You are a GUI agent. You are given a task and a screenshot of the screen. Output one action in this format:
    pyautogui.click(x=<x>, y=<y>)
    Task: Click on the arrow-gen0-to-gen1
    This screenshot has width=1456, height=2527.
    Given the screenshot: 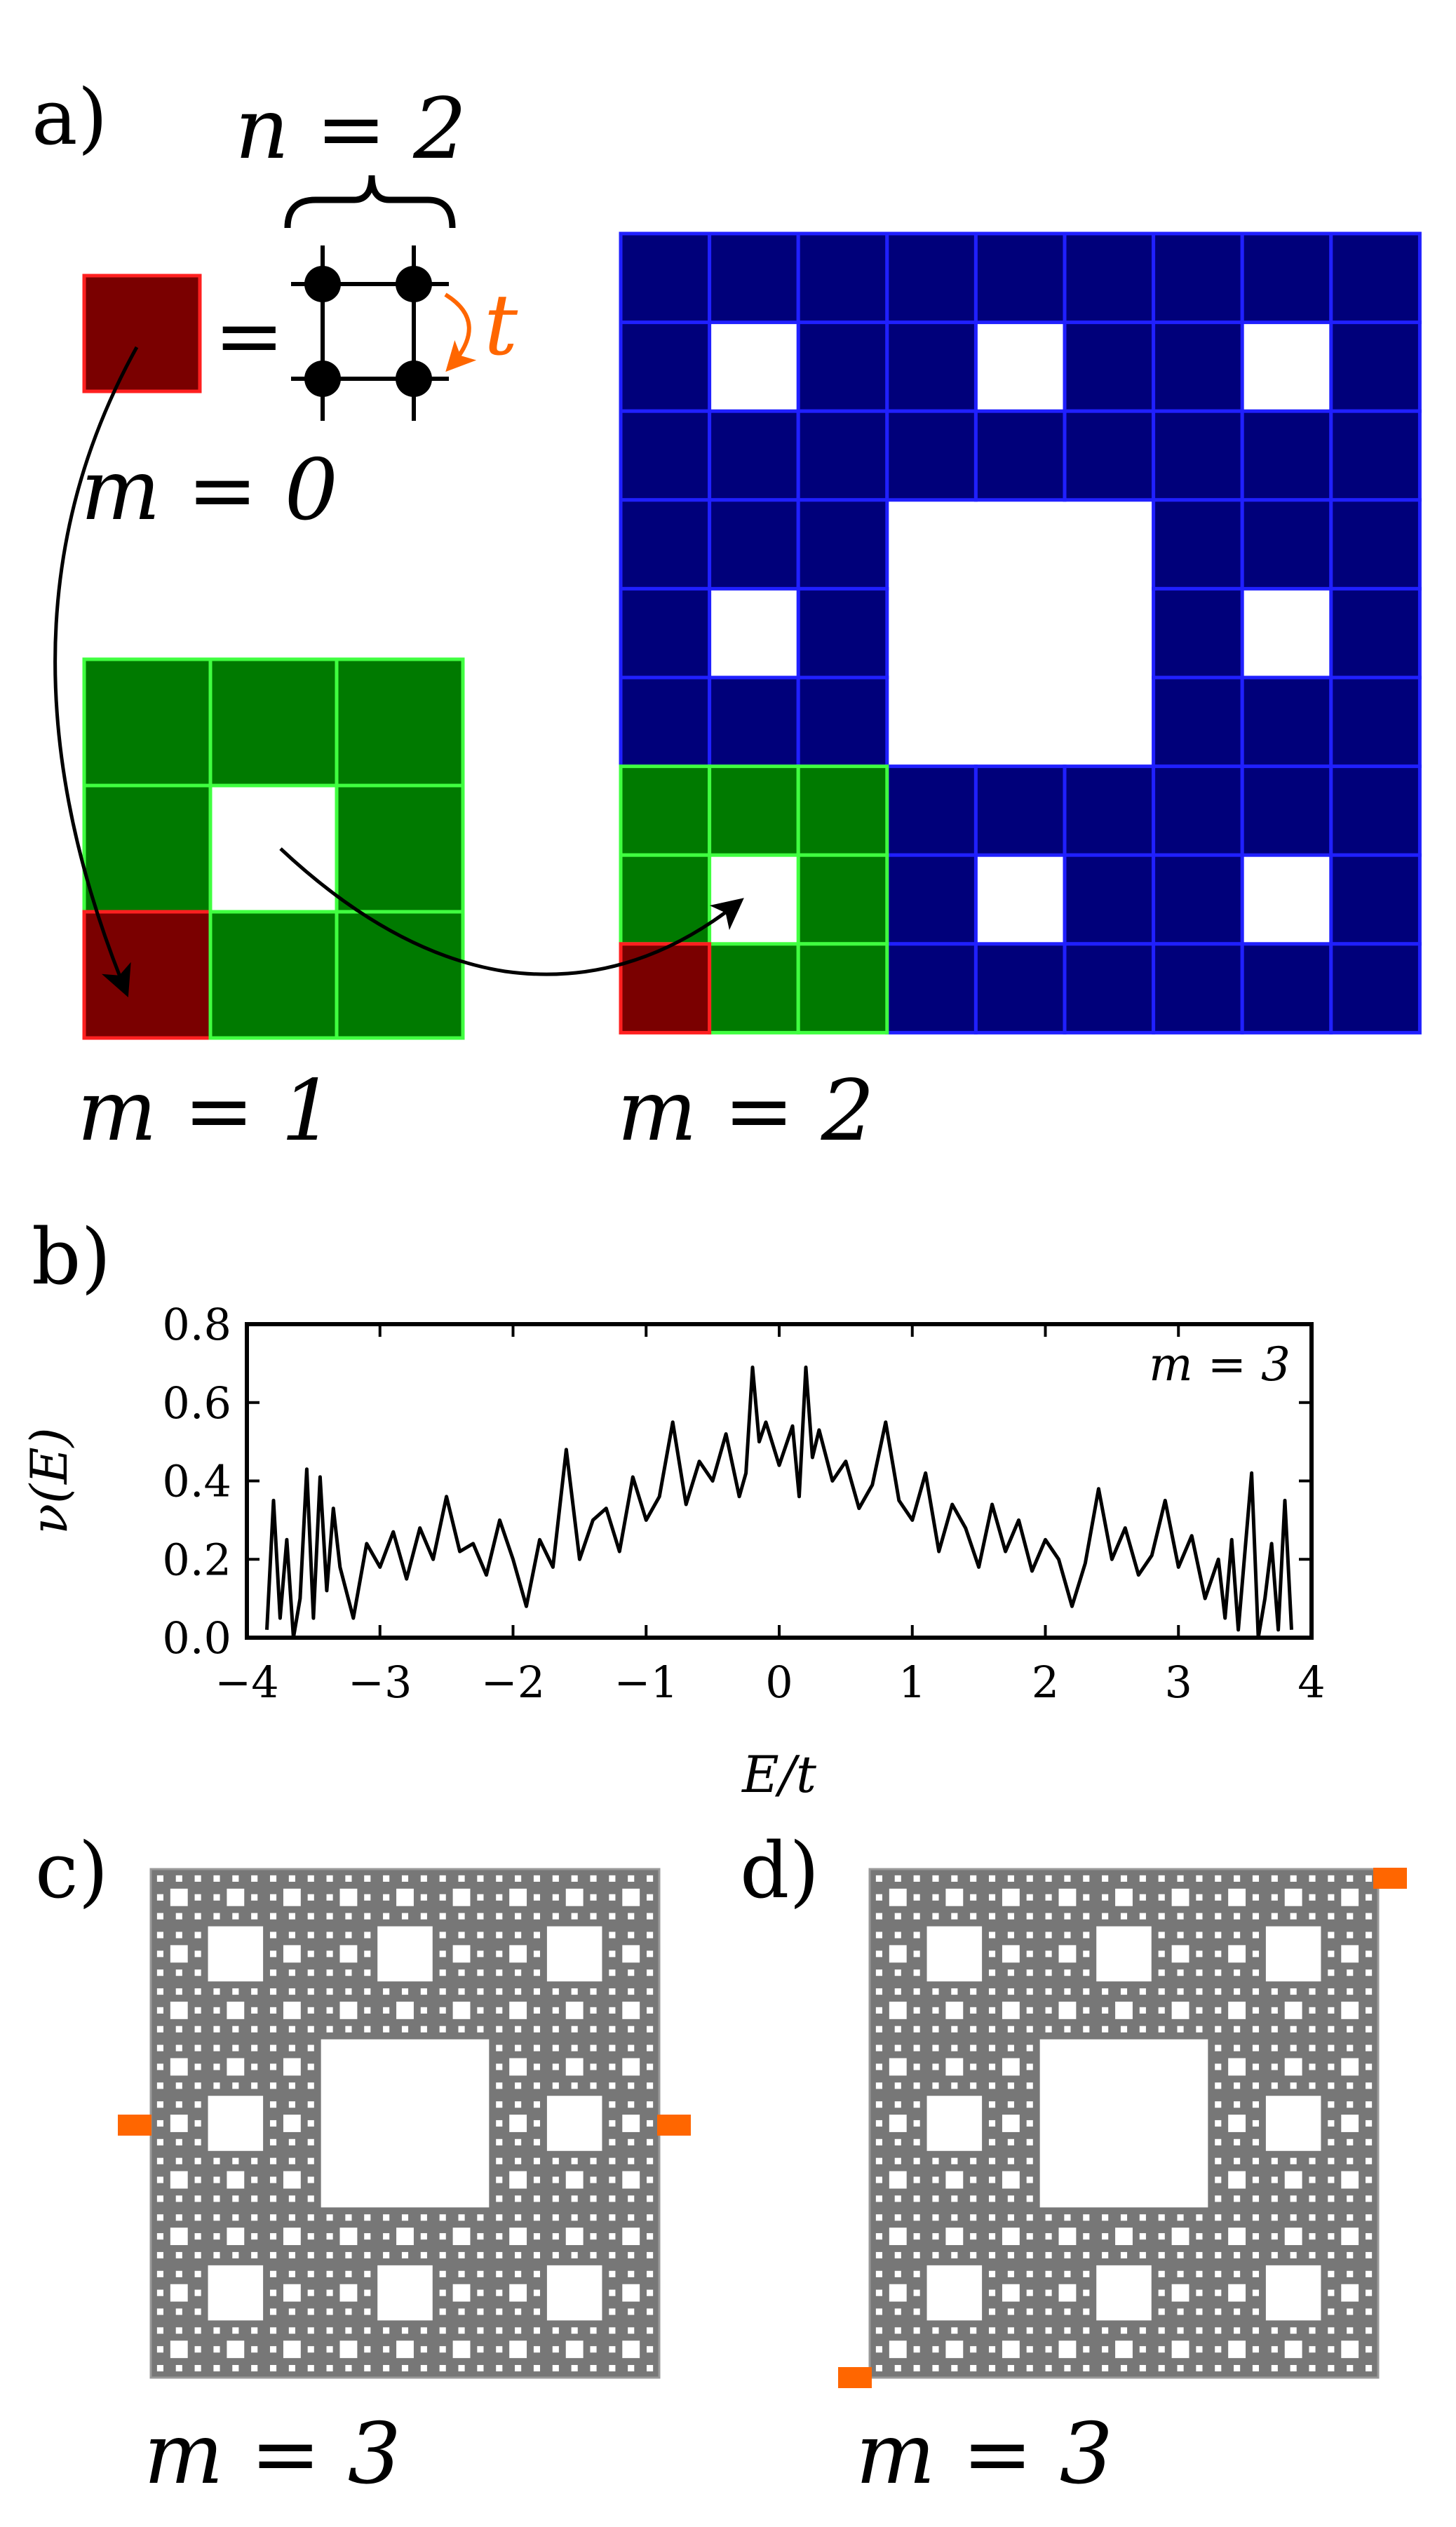 What is the action you would take?
    pyautogui.click(x=96, y=671)
    